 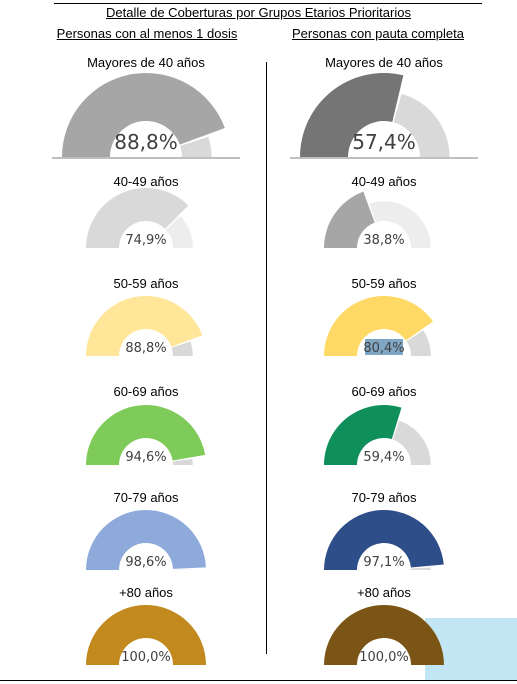 I want to click on right-column-header: Personas con pauta completa, so click(x=378, y=33).